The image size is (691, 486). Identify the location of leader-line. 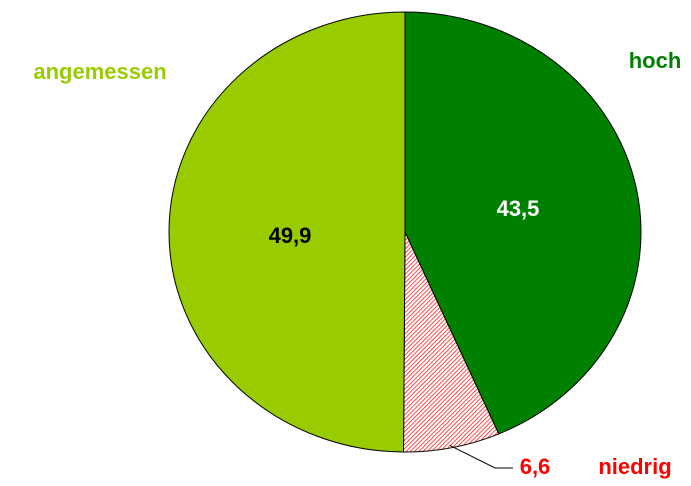
(481, 457).